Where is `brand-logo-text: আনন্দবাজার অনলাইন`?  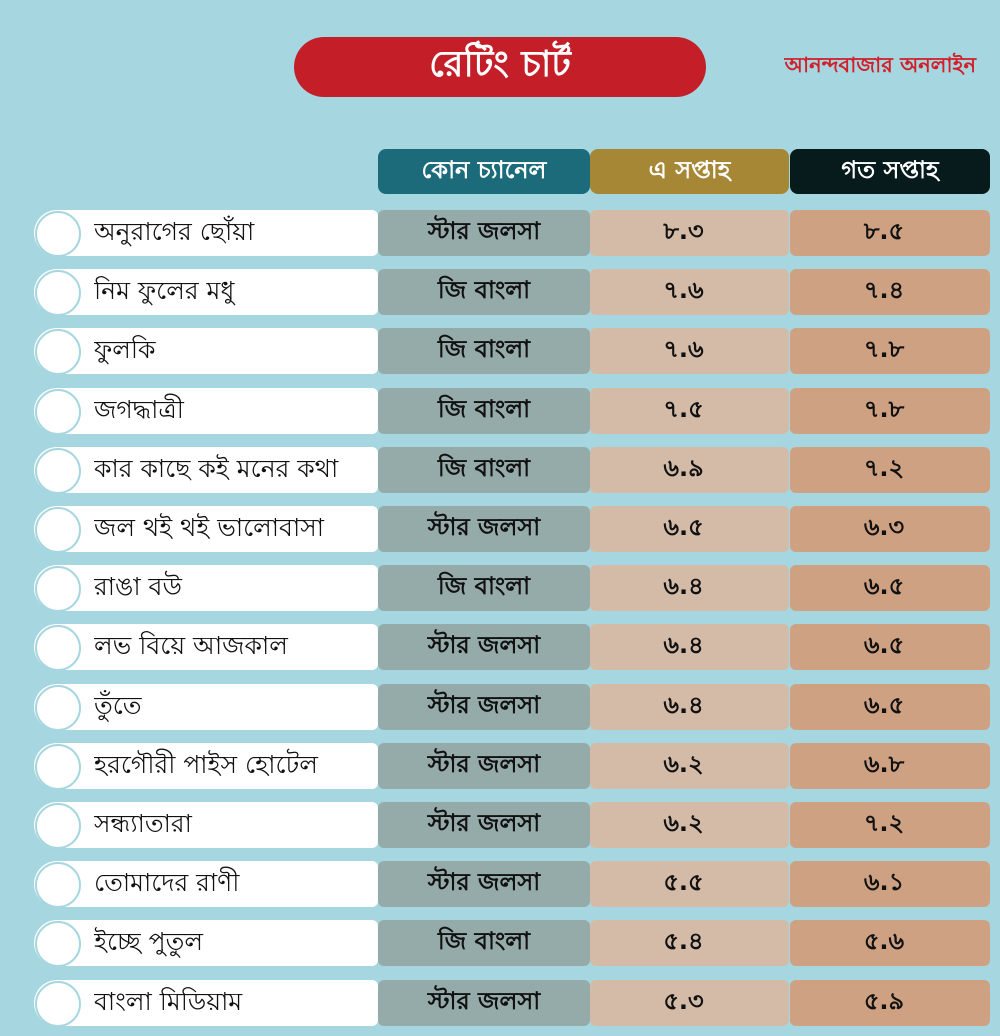
brand-logo-text: আনন্দবাজার অনলাইন is located at coordinates (880, 64).